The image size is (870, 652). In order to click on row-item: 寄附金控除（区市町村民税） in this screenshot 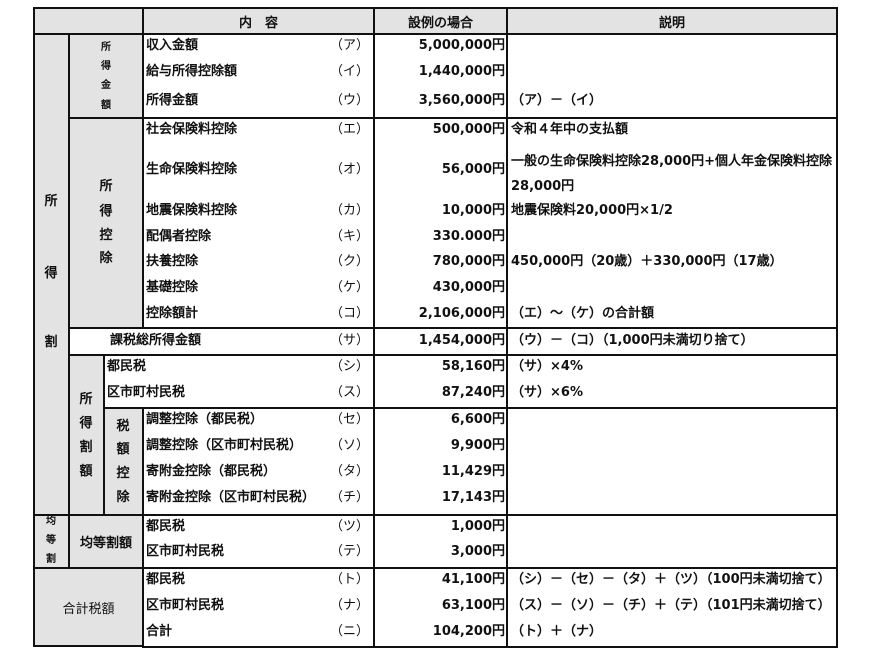, I will do `click(231, 497)`.